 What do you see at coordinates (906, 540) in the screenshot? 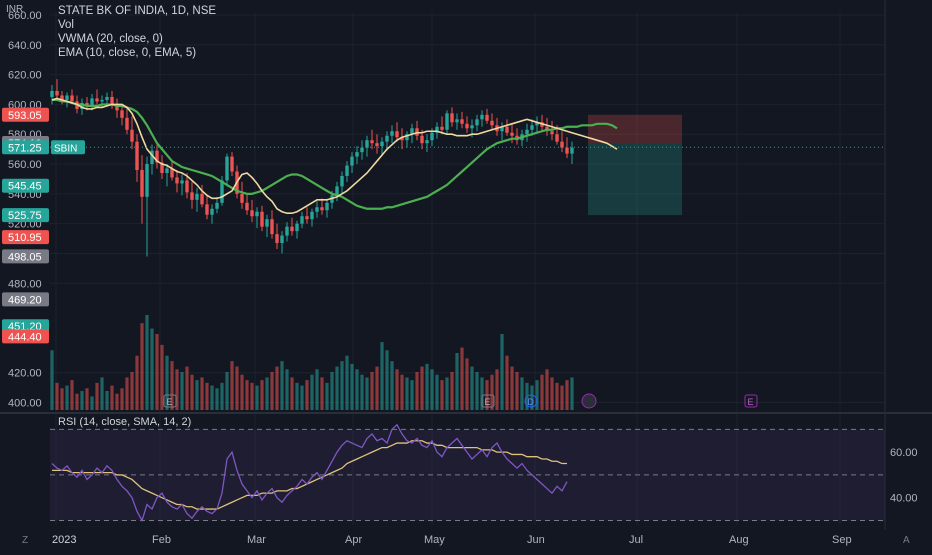
I see `auto-scale-button: A` at bounding box center [906, 540].